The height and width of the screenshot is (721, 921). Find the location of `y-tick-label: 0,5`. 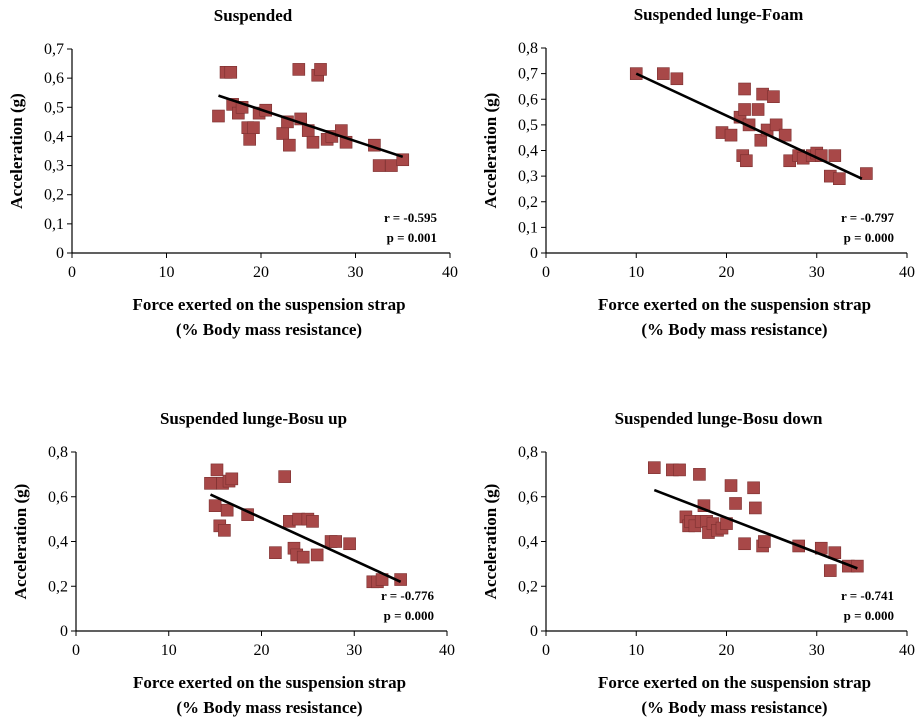

y-tick-label: 0,5 is located at coordinates (528, 125).